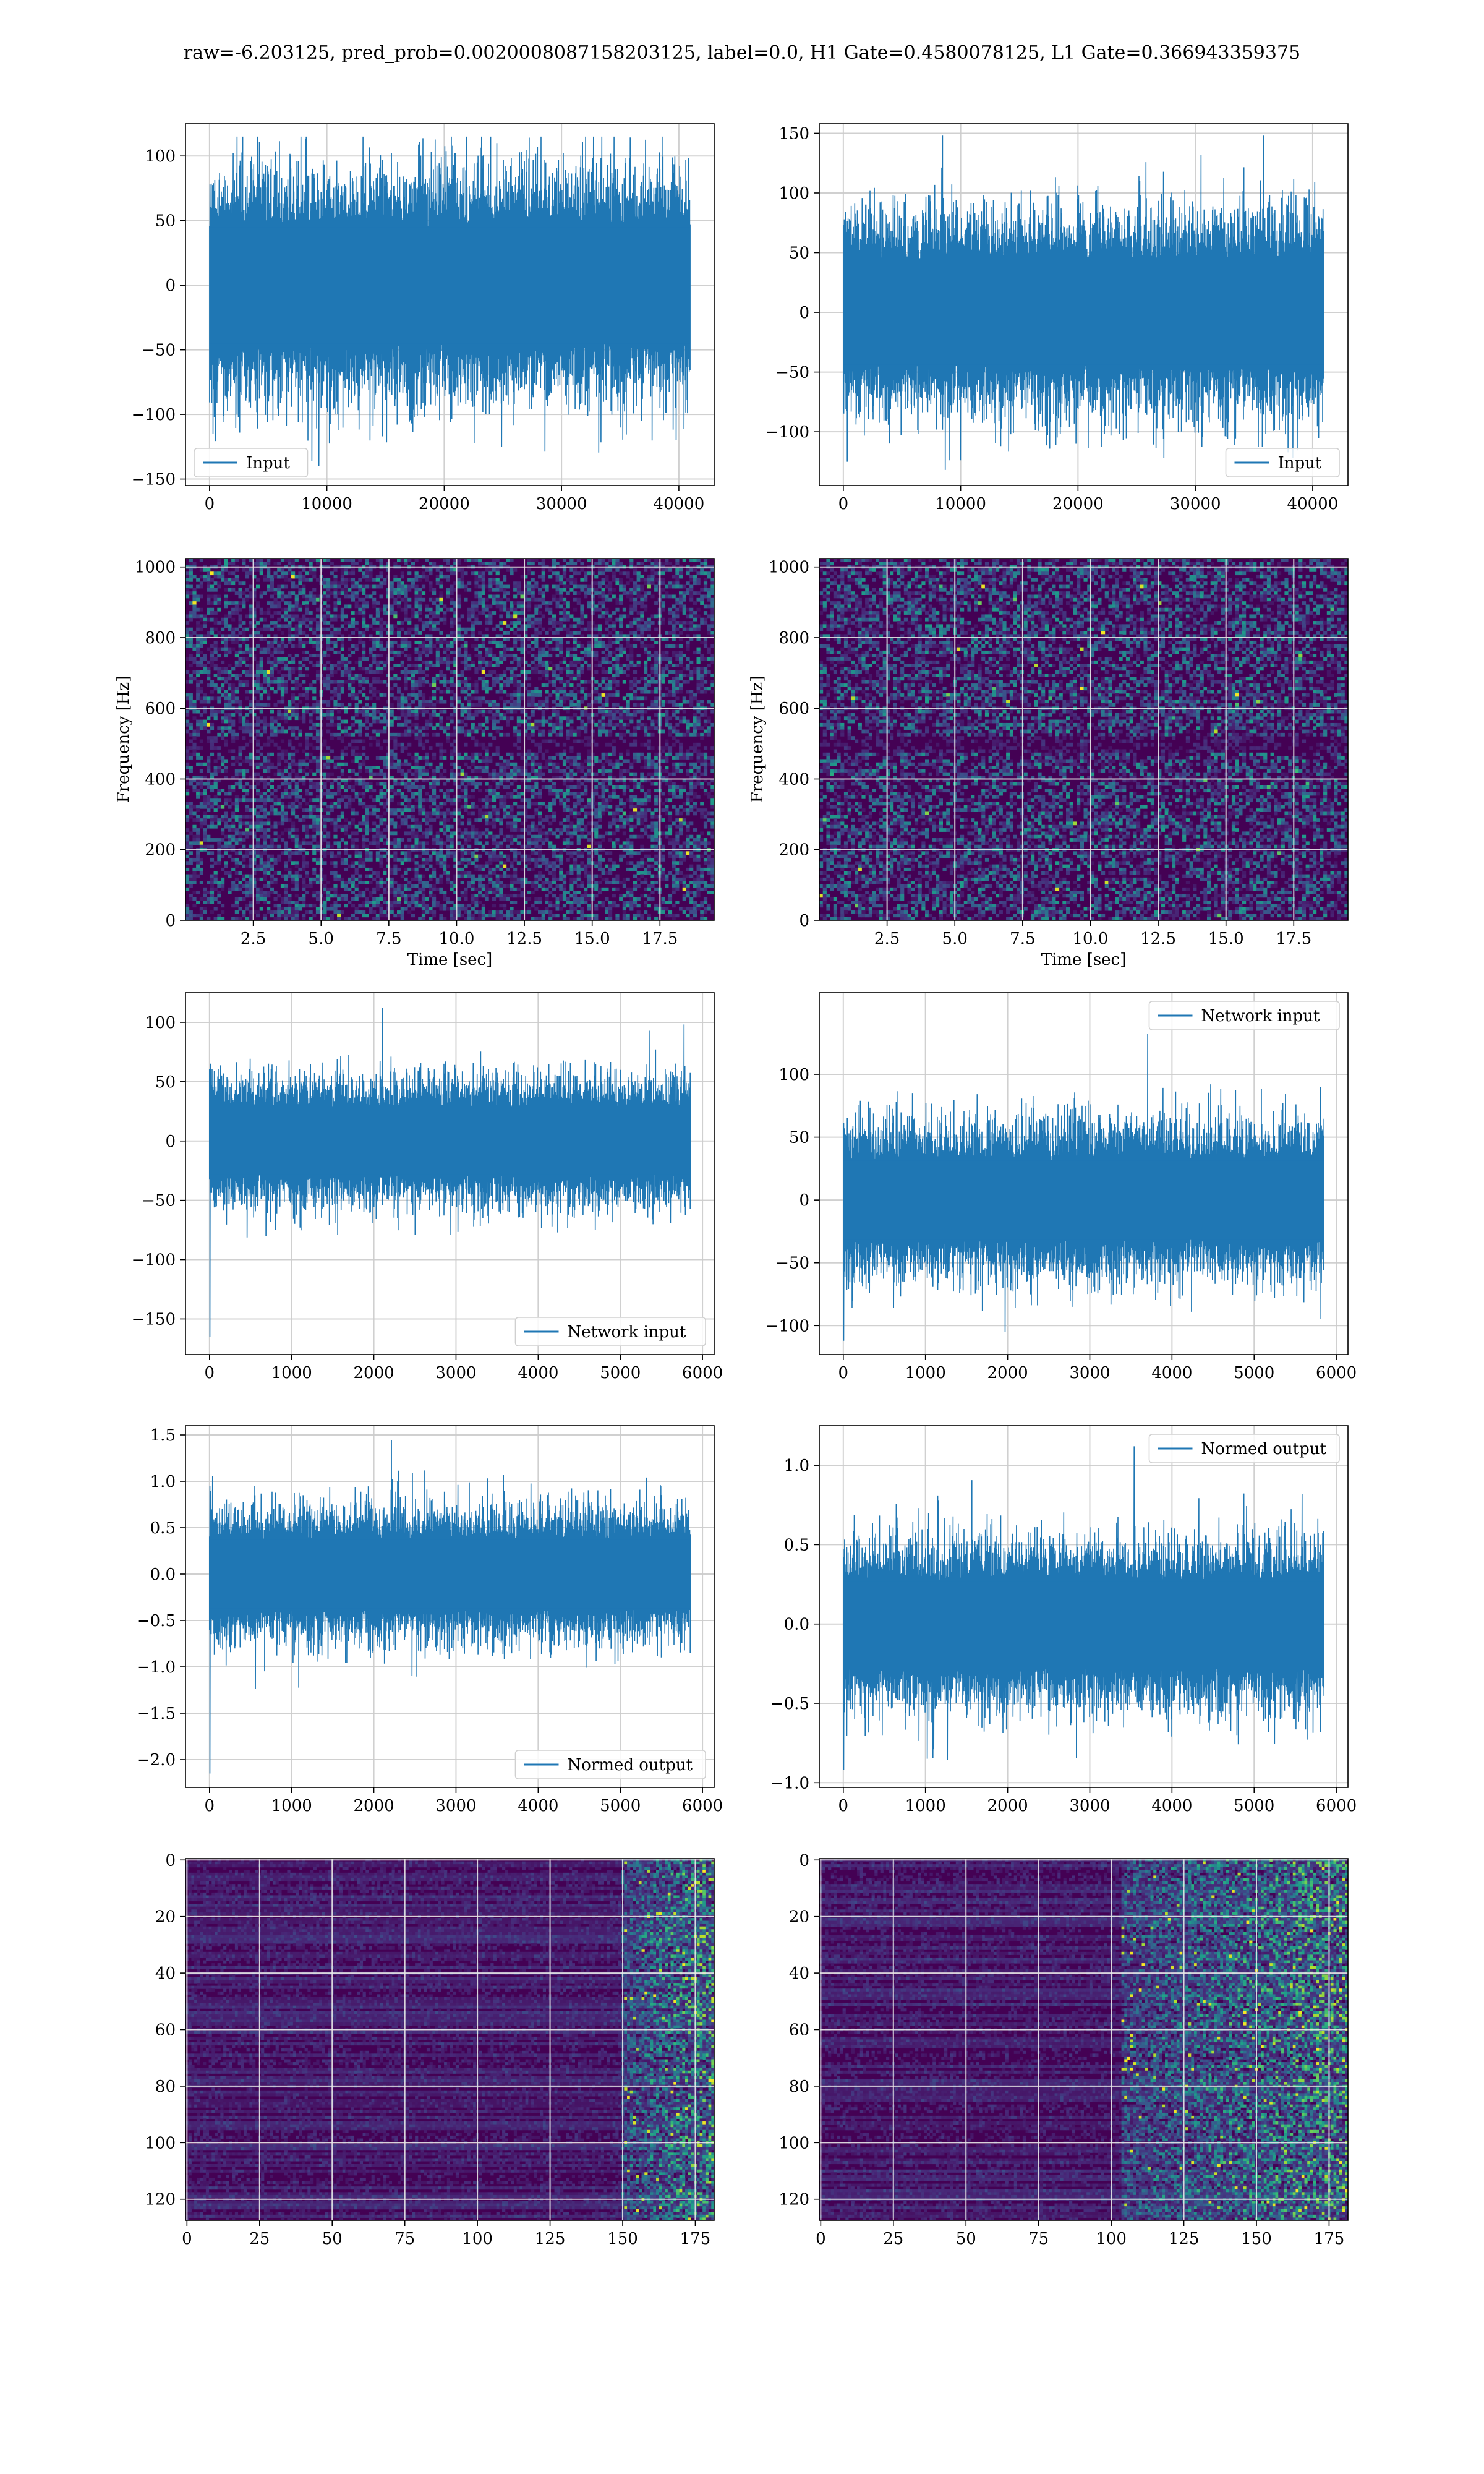  Describe the element at coordinates (1336, 1373) in the screenshot. I see `xtick-label: 6000` at that location.